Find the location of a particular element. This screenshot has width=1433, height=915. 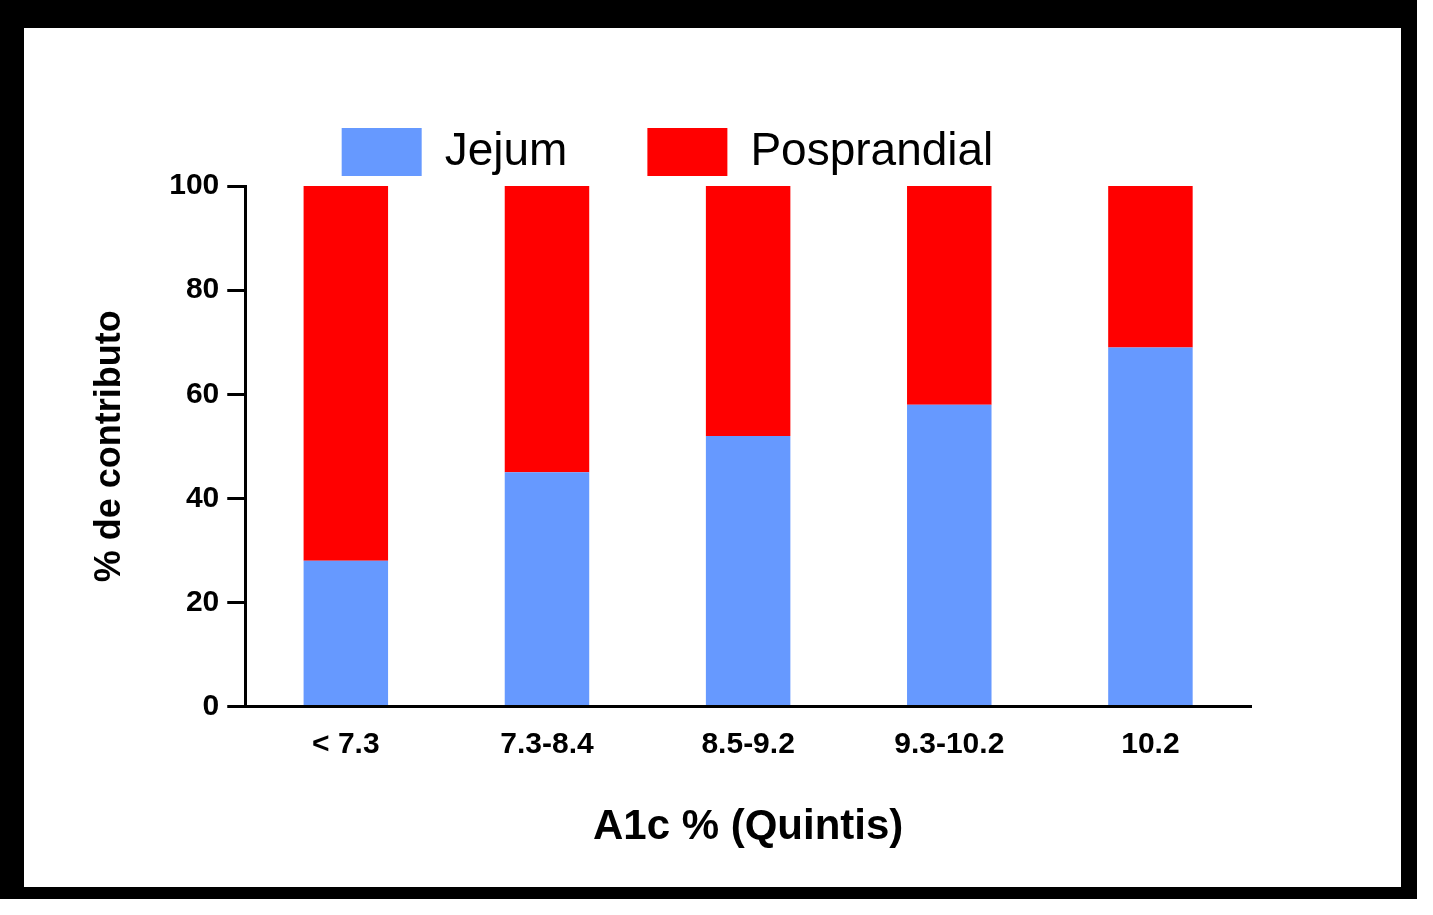

y-tick-label: 80 is located at coordinates (202, 288).